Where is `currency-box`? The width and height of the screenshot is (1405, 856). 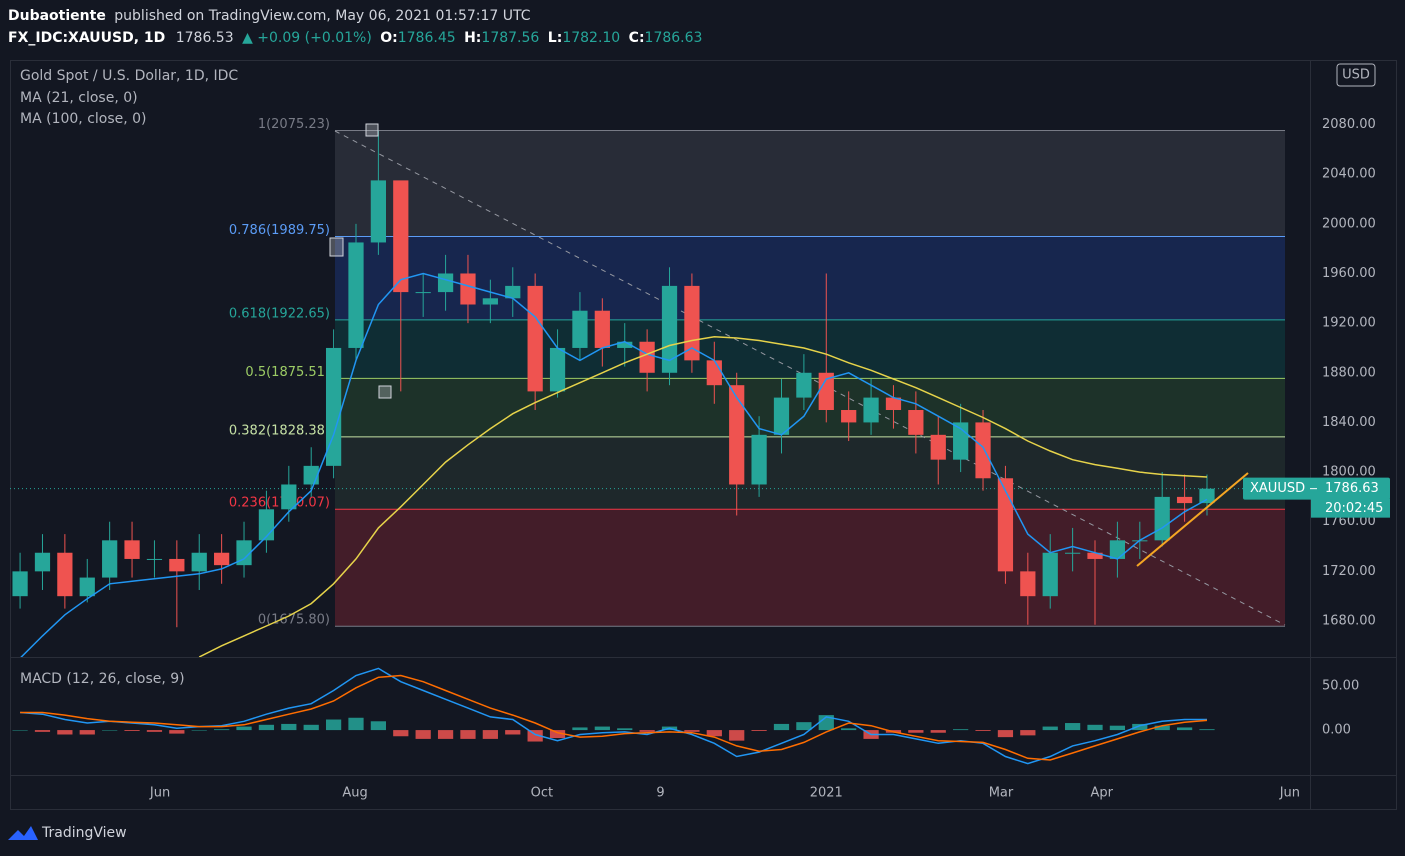 currency-box is located at coordinates (1356, 75).